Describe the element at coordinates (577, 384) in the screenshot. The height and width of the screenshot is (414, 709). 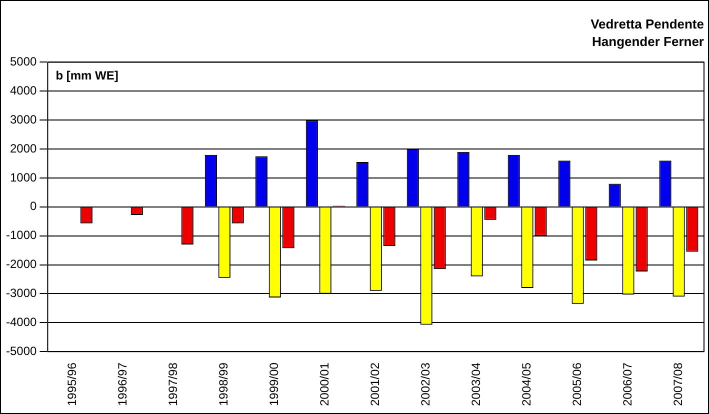
I see `x-tick-label: 2005/06` at that location.